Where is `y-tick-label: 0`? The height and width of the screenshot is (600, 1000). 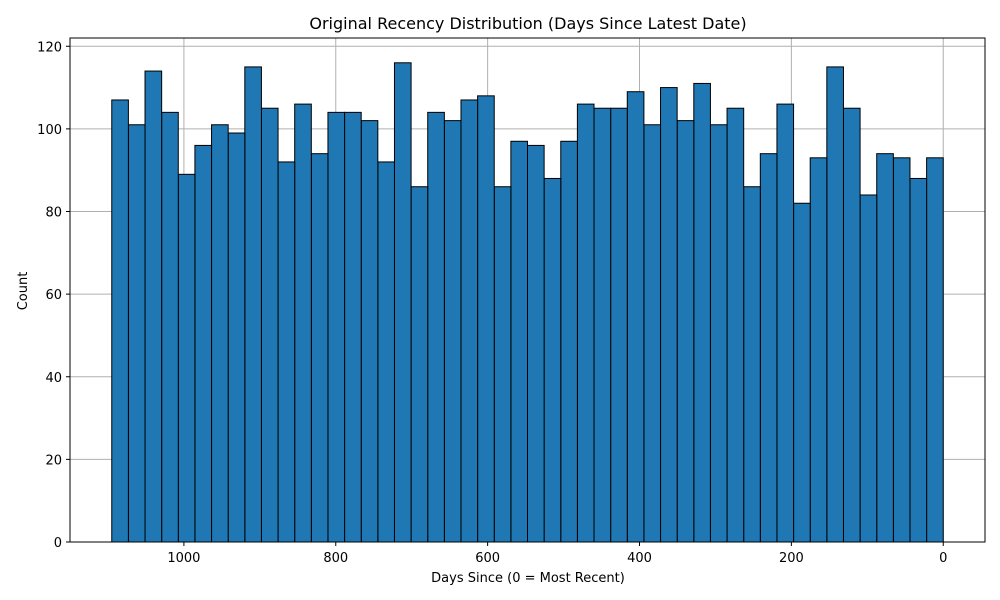
y-tick-label: 0 is located at coordinates (58, 543).